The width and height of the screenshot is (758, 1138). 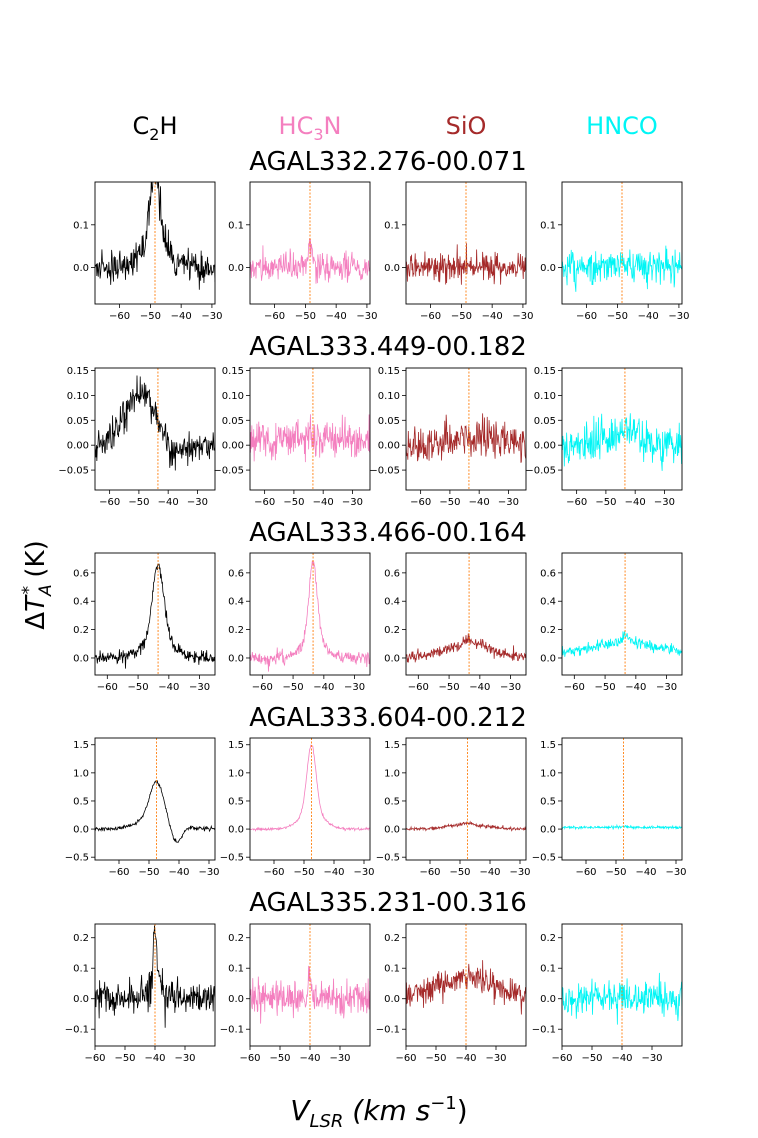 I want to click on panel-hnco: −60 −50 −40 −30 −0.5 0.0 0.5 1.0 1.5, so click(x=609, y=807).